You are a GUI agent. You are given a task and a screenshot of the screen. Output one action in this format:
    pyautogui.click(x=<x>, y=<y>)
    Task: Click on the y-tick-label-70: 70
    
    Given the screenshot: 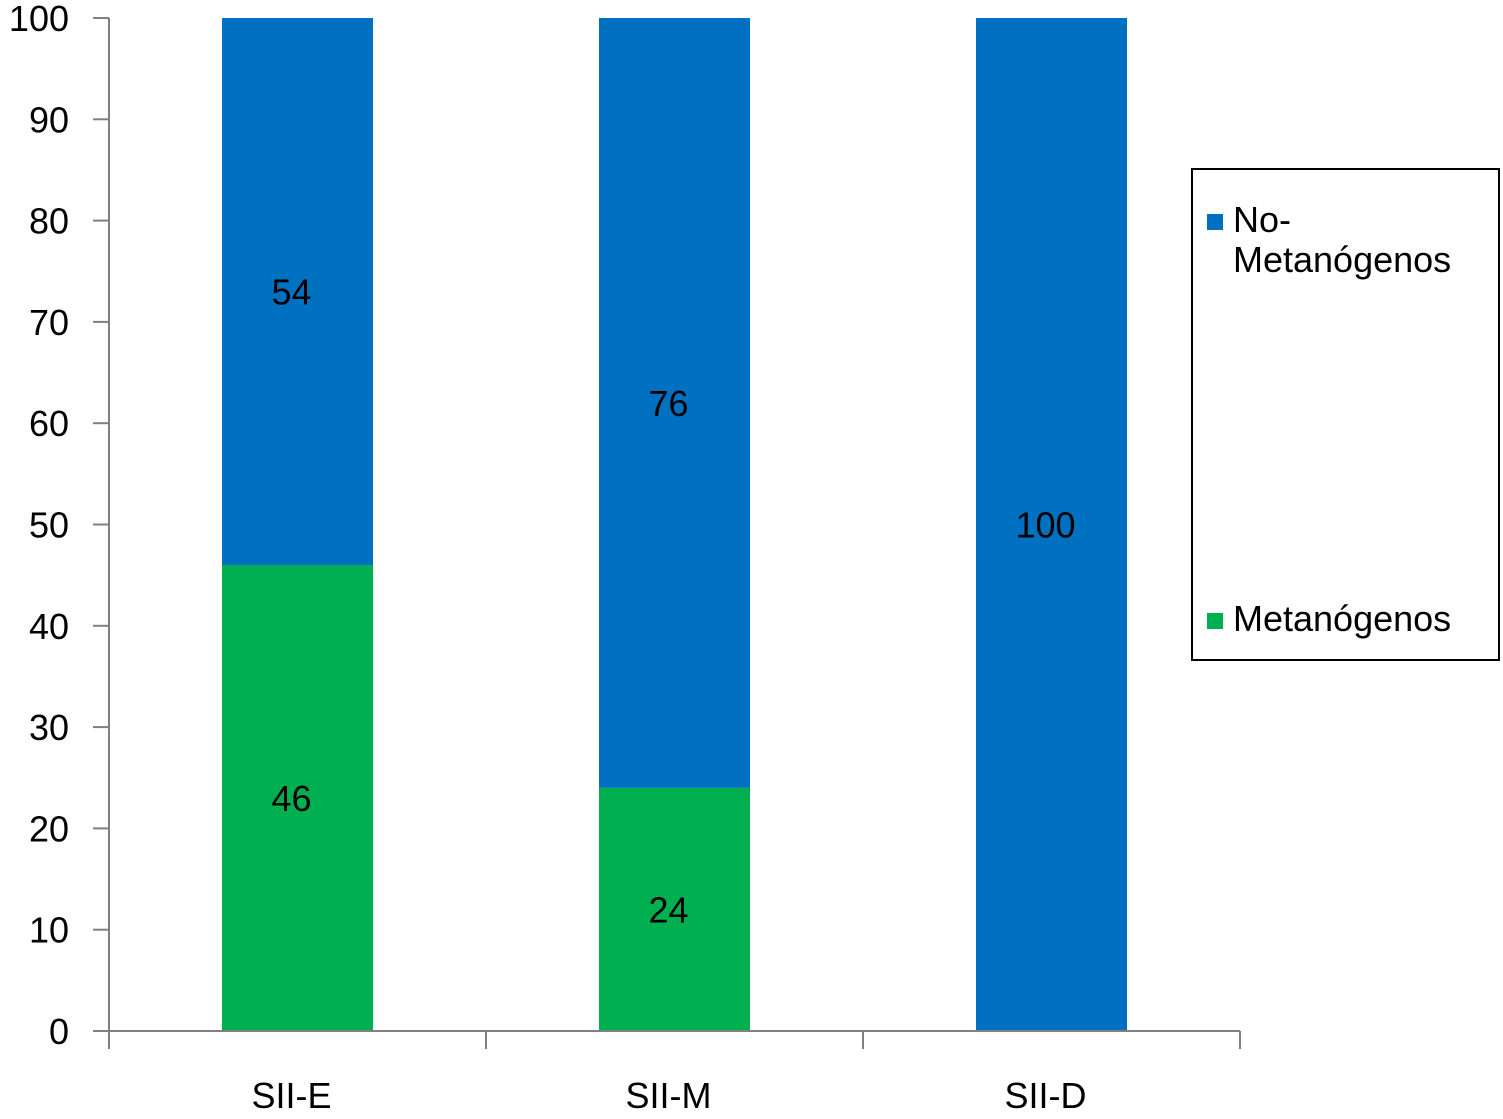 What is the action you would take?
    pyautogui.click(x=49, y=322)
    